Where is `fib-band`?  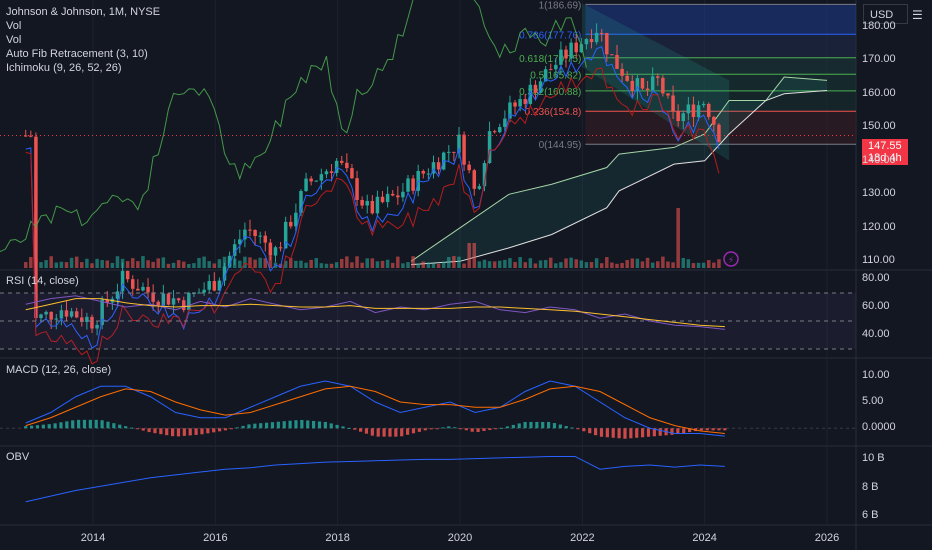
fib-band is located at coordinates (720, 19).